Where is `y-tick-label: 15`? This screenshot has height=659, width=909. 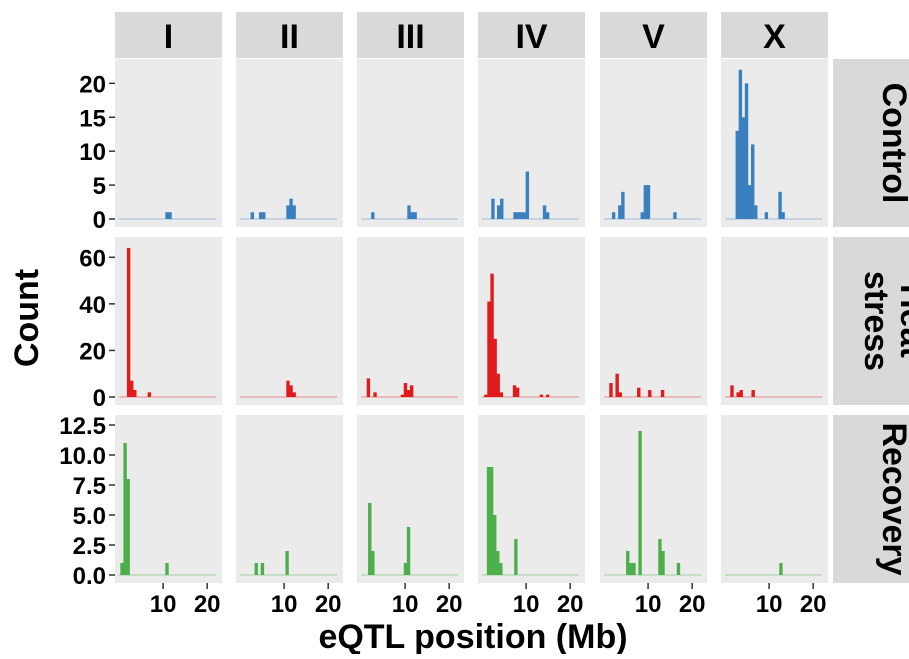 y-tick-label: 15 is located at coordinates (92, 118).